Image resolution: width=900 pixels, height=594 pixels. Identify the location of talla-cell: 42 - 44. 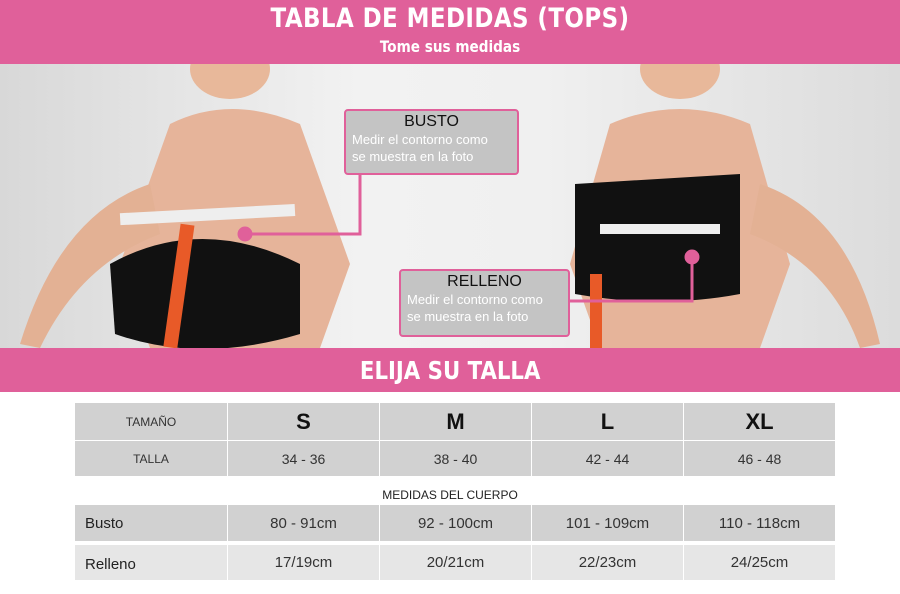
(607, 458).